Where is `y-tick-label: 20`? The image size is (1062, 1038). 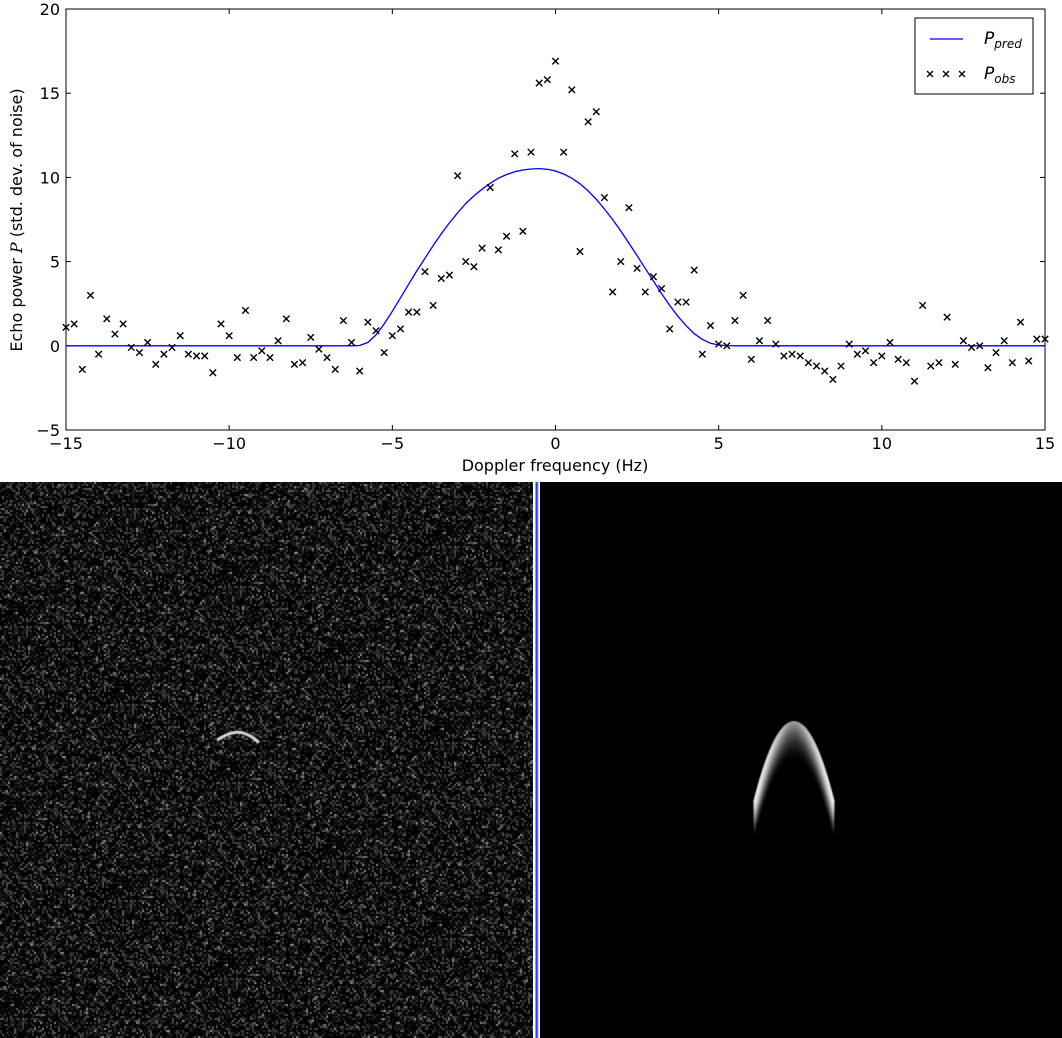
y-tick-label: 20 is located at coordinates (50, 9).